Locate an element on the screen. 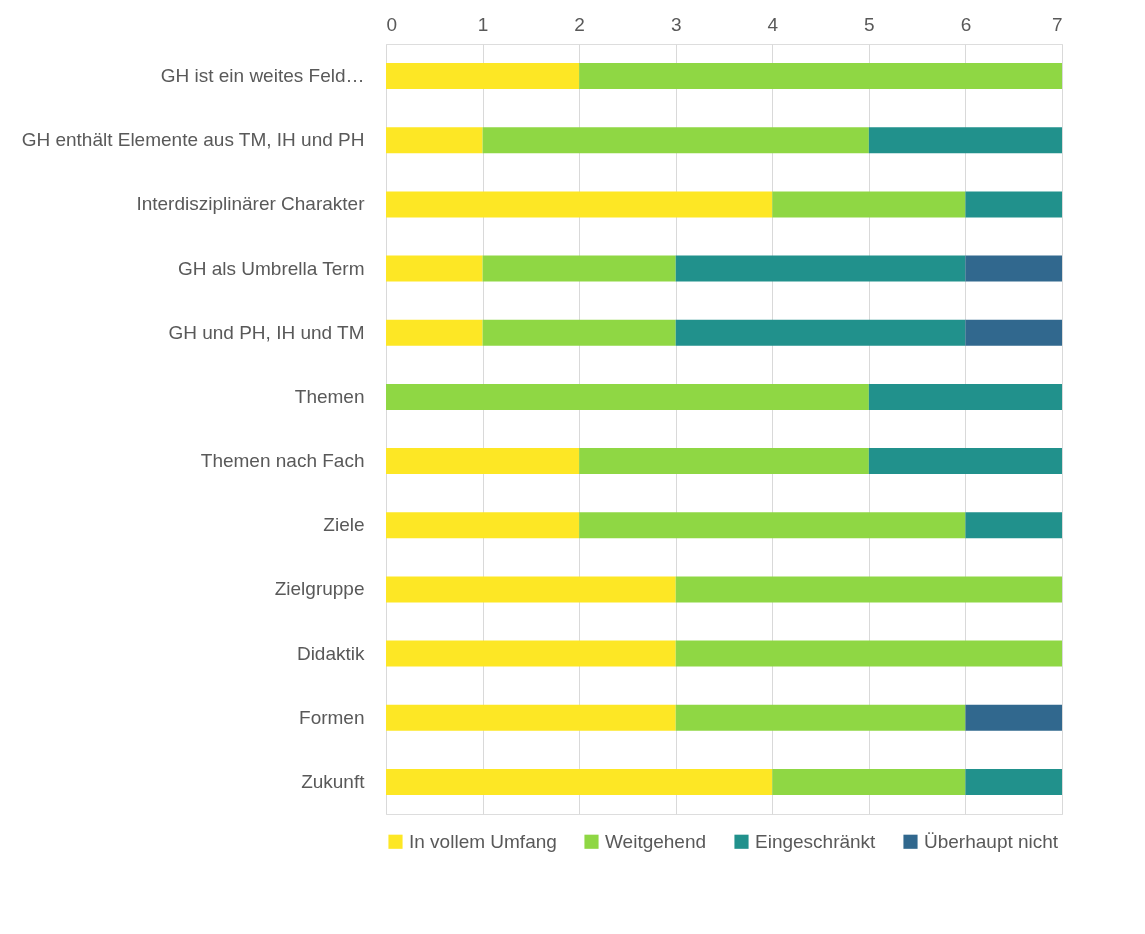 Image resolution: width=1145 pixels, height=934 pixels. x-tick-label: 3 is located at coordinates (676, 24).